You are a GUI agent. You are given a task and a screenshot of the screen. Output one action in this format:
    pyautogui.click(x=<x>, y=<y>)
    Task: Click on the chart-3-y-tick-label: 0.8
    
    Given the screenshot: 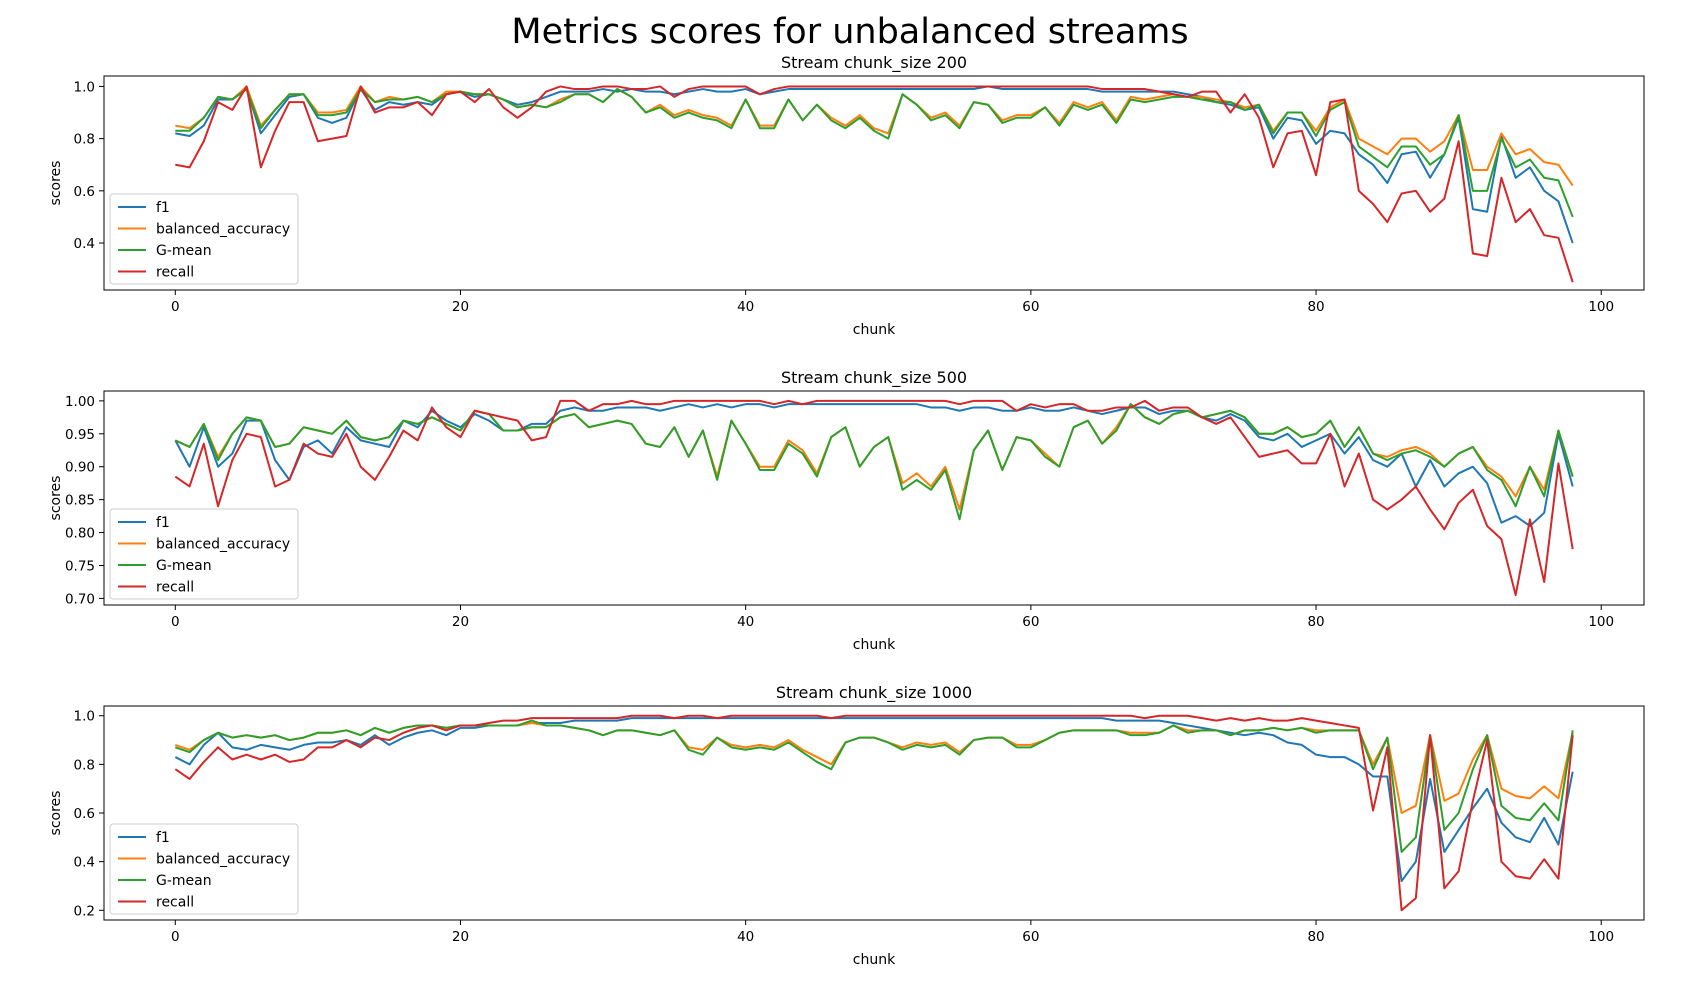 What is the action you would take?
    pyautogui.click(x=84, y=765)
    